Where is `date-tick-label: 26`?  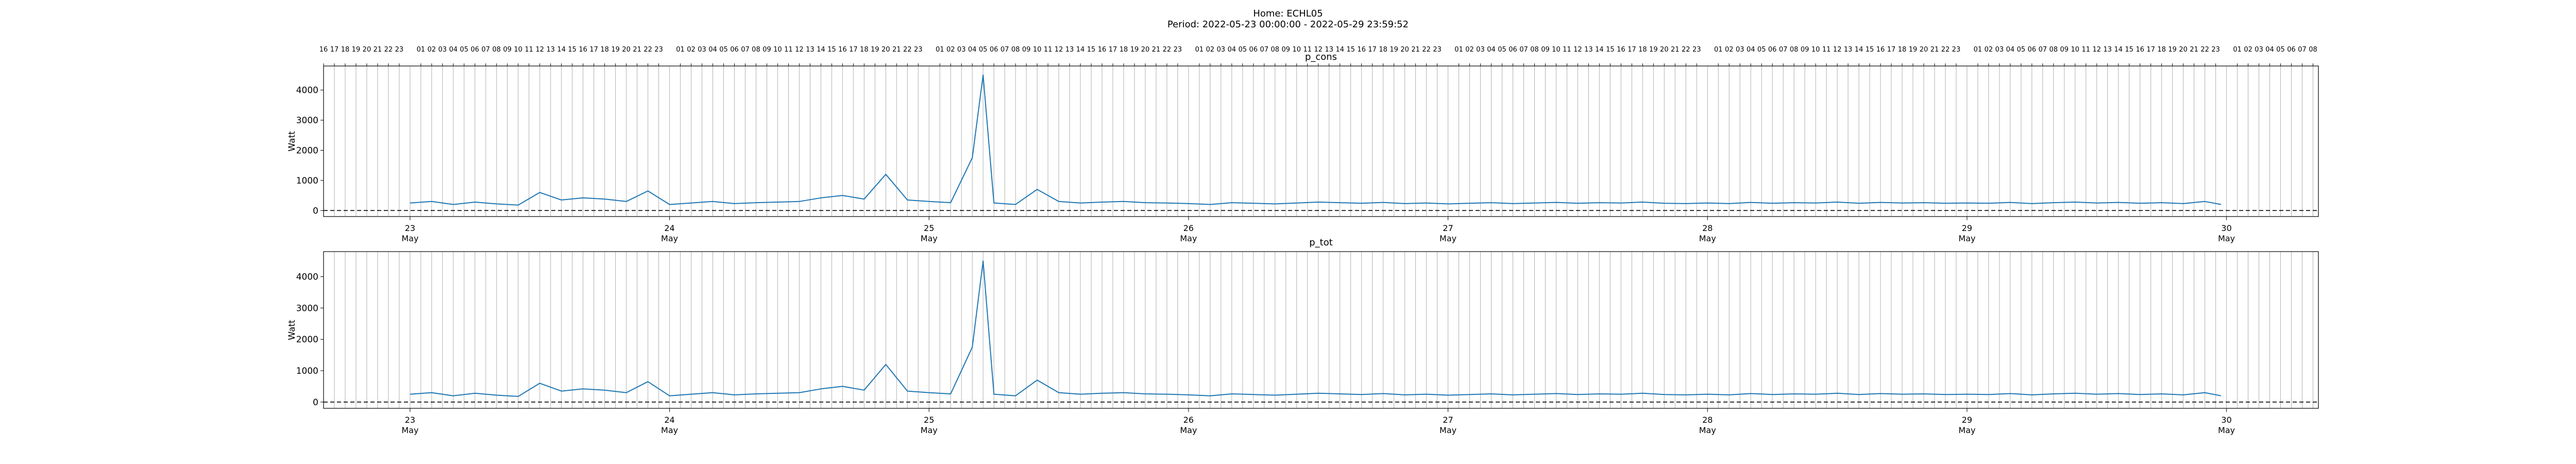 date-tick-label: 26 is located at coordinates (1188, 420).